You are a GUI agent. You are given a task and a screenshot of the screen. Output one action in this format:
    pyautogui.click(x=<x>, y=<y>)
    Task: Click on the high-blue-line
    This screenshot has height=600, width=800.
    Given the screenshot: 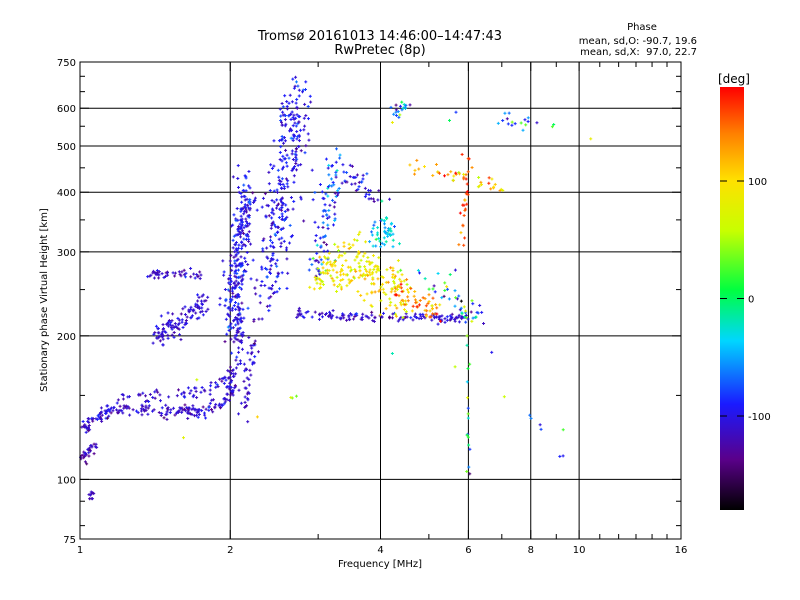 What is the action you would take?
    pyautogui.click(x=359, y=183)
    